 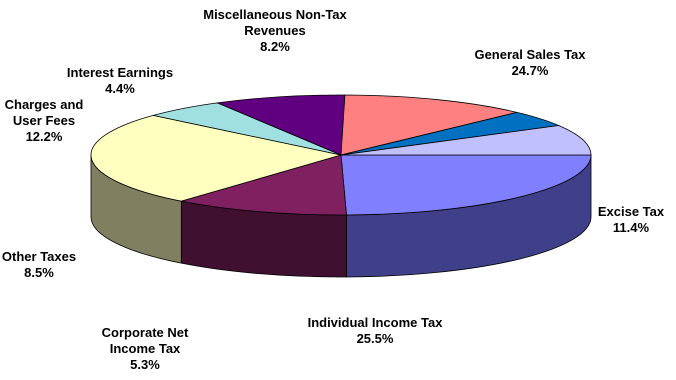 I want to click on label-general-sales-tax: General Sales Tax 24.7%, so click(x=530, y=63).